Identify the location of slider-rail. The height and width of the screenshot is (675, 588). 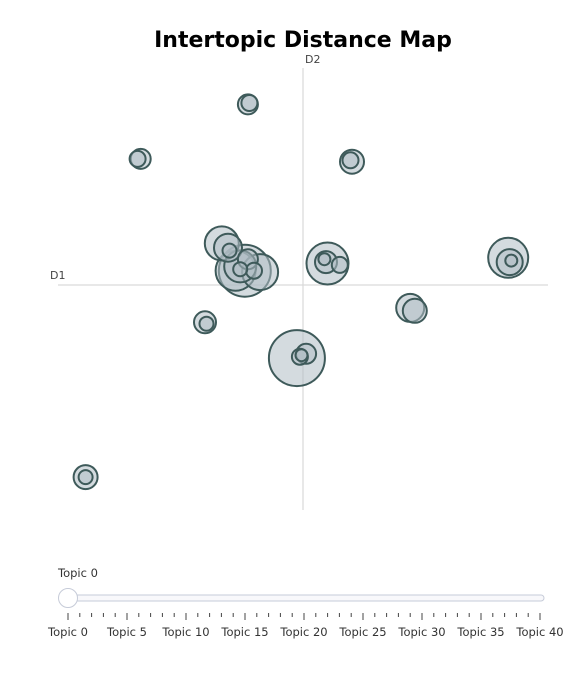
(304, 598).